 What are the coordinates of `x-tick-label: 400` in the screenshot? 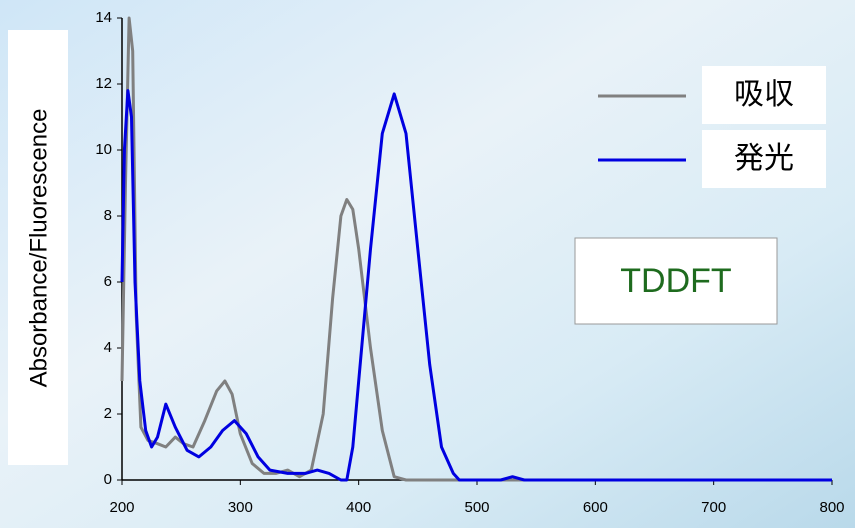 It's located at (358, 507).